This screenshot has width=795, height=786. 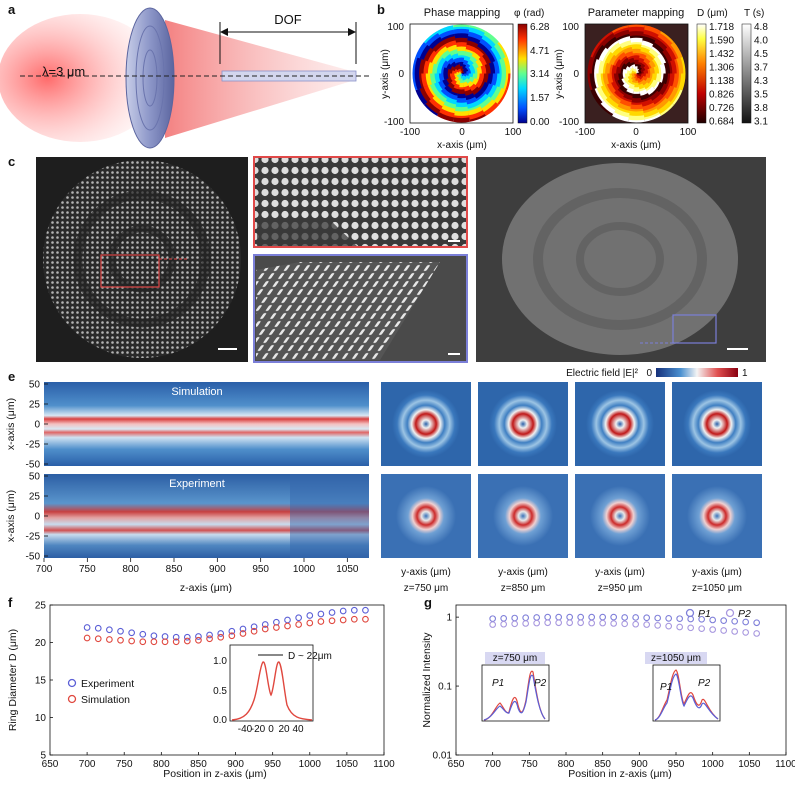 What do you see at coordinates (449, 618) in the screenshot?
I see `g-y-tick: 1` at bounding box center [449, 618].